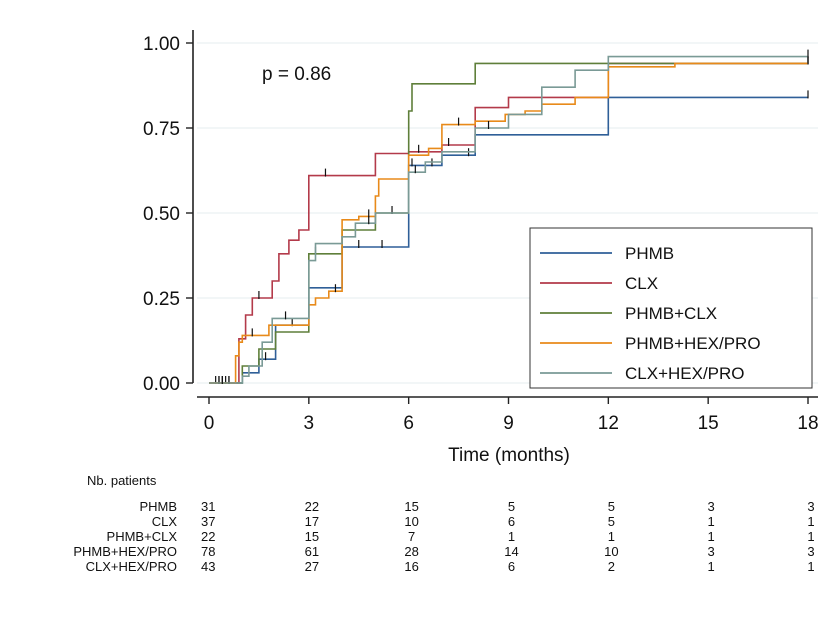  Describe the element at coordinates (411, 551) in the screenshot. I see `risk-cell: 28` at that location.